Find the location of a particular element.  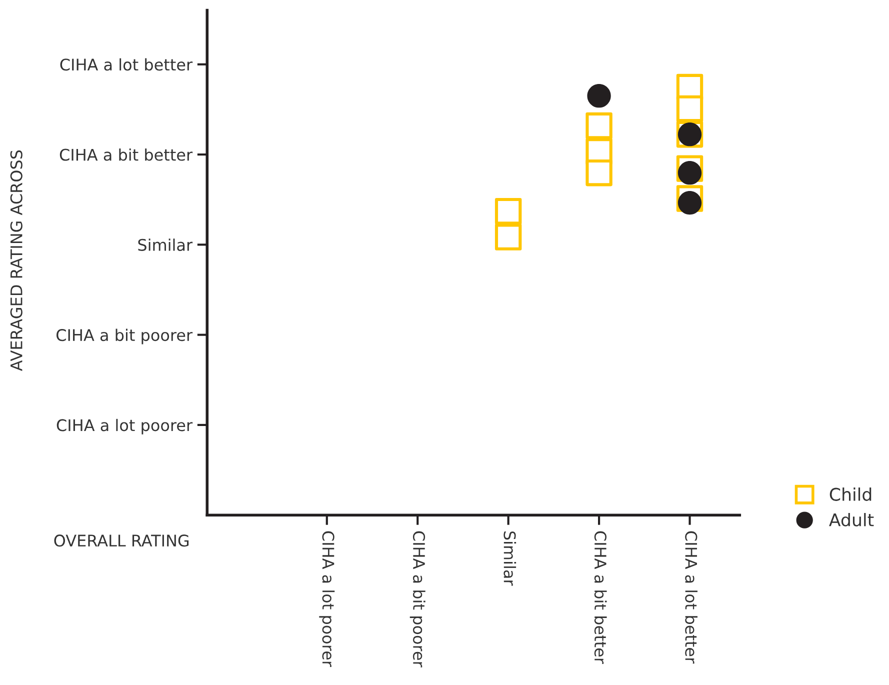

category-label: CIHA a bit better is located at coordinates (126, 154).